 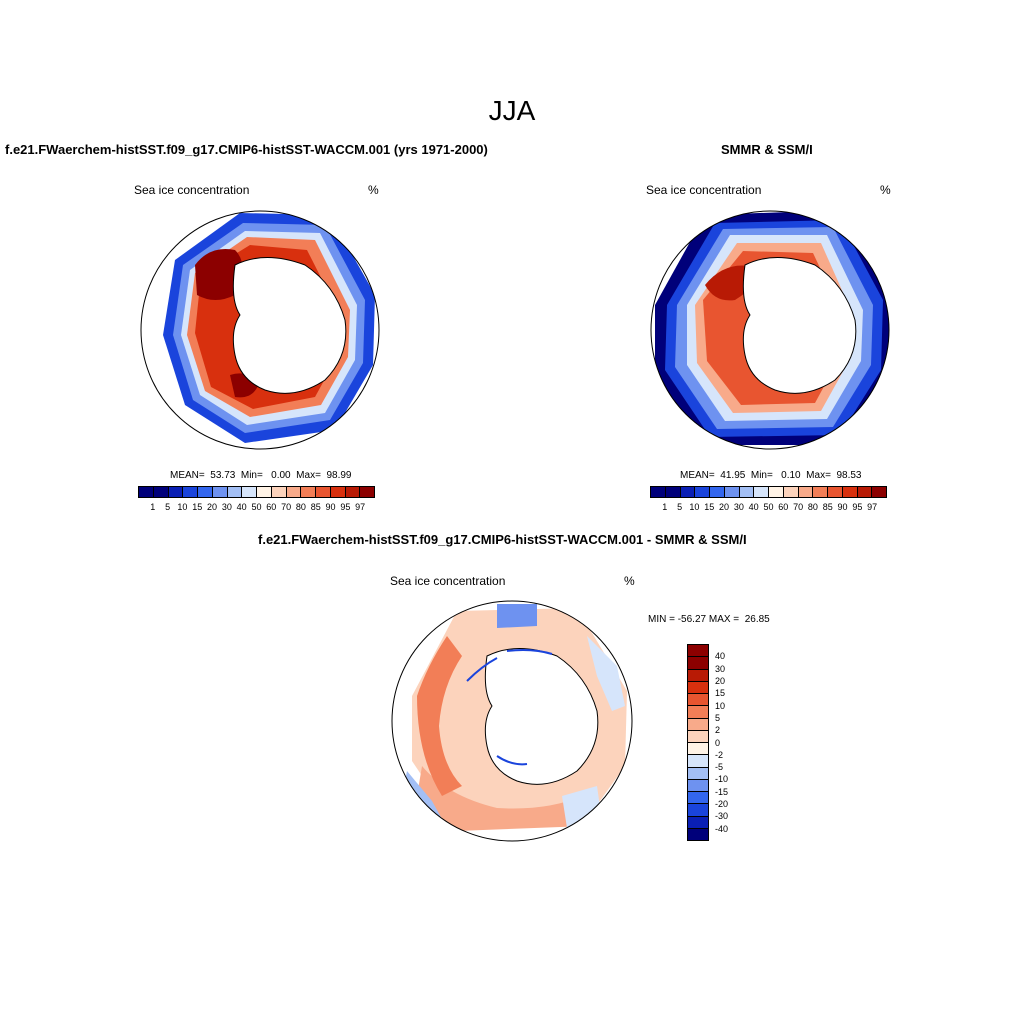 What do you see at coordinates (857, 507) in the screenshot?
I see `obs-colorbar-tick-label: 95` at bounding box center [857, 507].